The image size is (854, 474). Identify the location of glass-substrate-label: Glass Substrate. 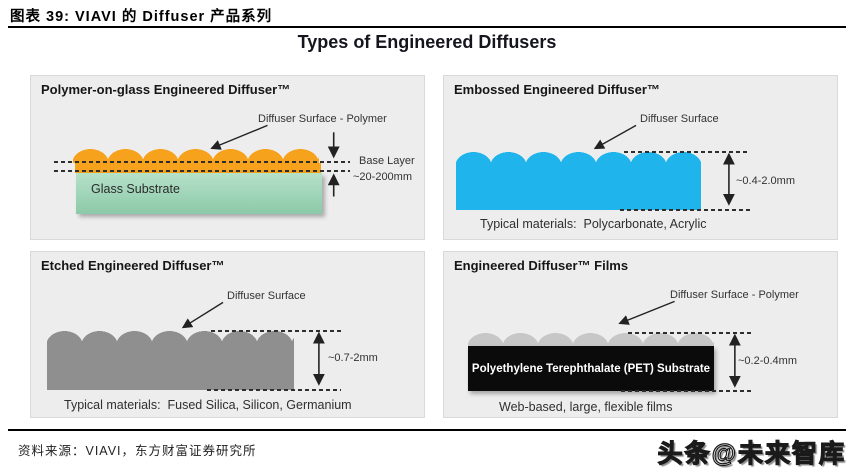
(135, 189).